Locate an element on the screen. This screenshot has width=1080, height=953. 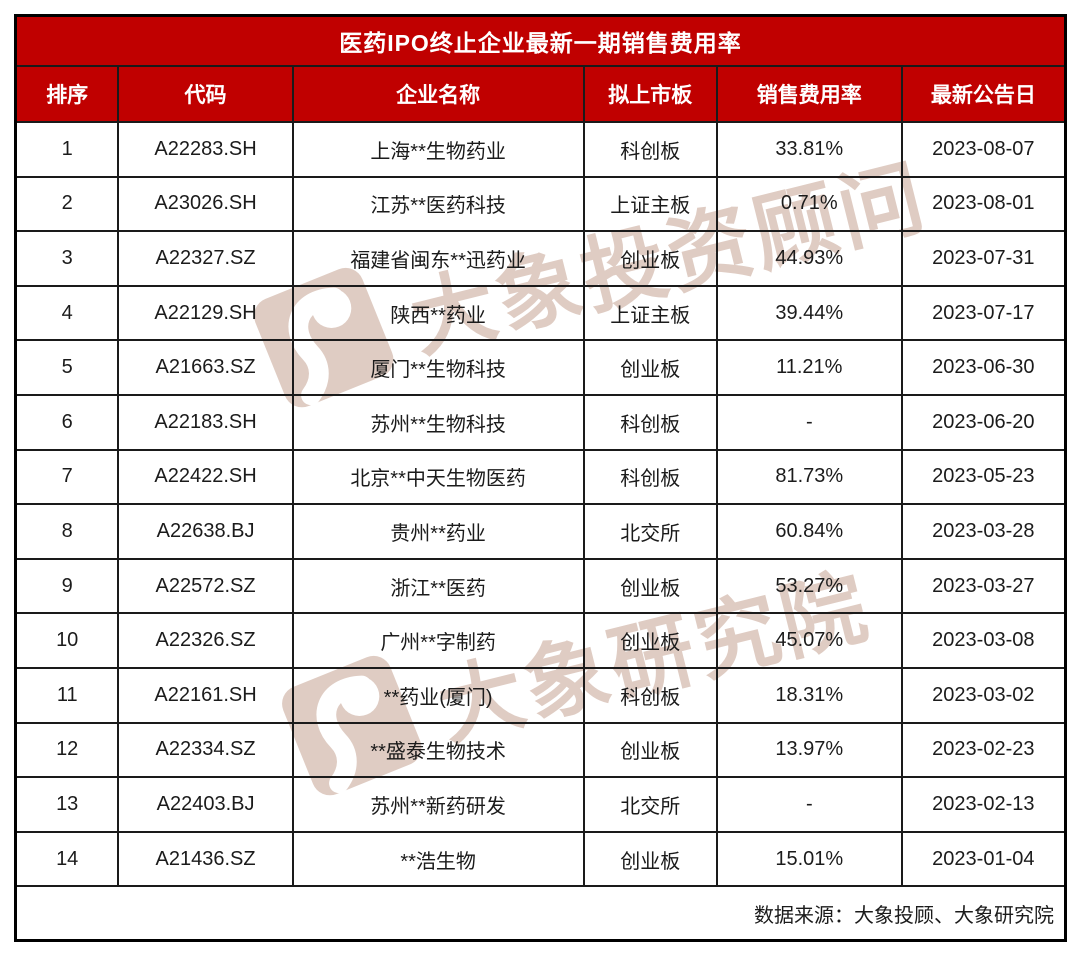
cell-expense-ratio: 39.44% is located at coordinates (809, 313).